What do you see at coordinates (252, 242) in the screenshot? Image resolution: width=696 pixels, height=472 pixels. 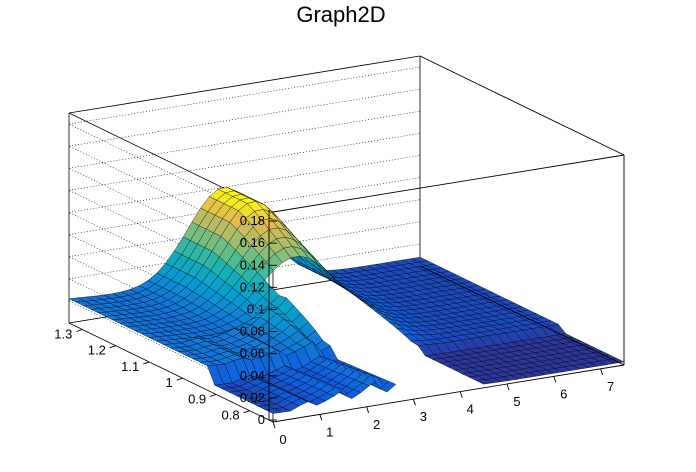 I see `z-tick-label: 0.16` at bounding box center [252, 242].